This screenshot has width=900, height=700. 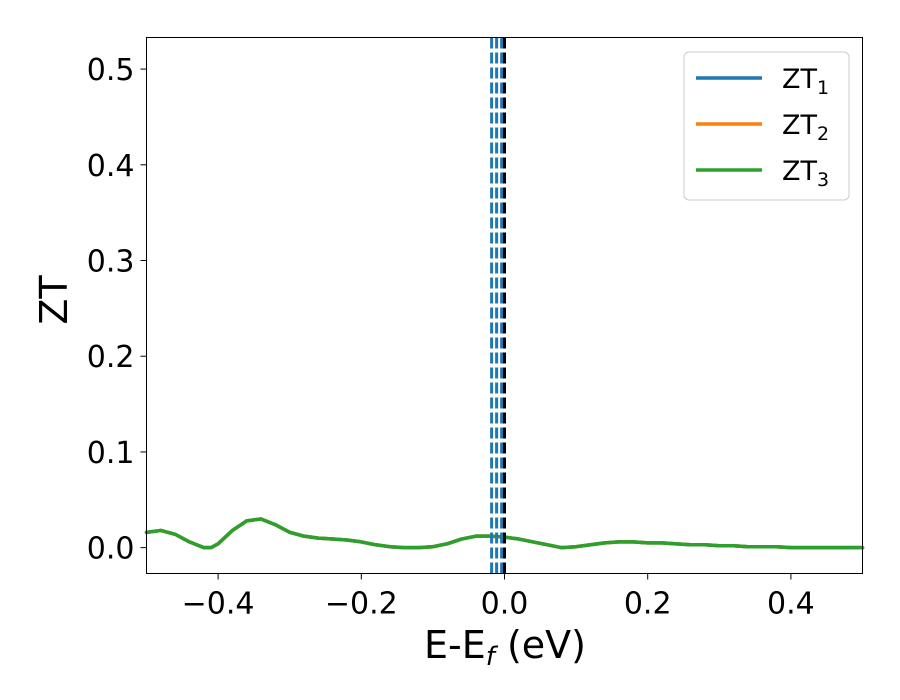 What do you see at coordinates (111, 357) in the screenshot?
I see `y-tick-label-3: 0.2` at bounding box center [111, 357].